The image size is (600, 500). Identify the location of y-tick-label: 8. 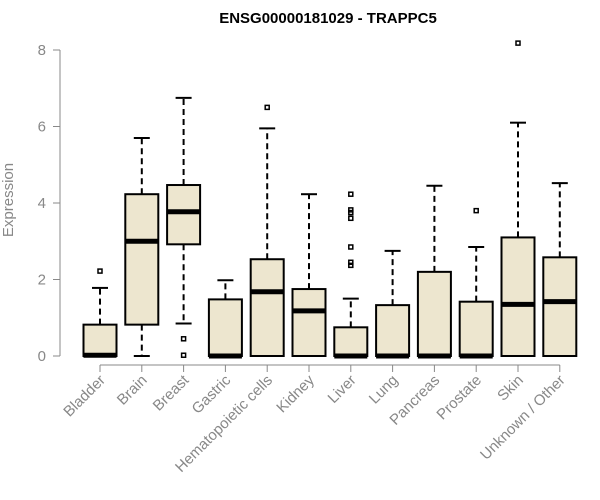
(42, 50).